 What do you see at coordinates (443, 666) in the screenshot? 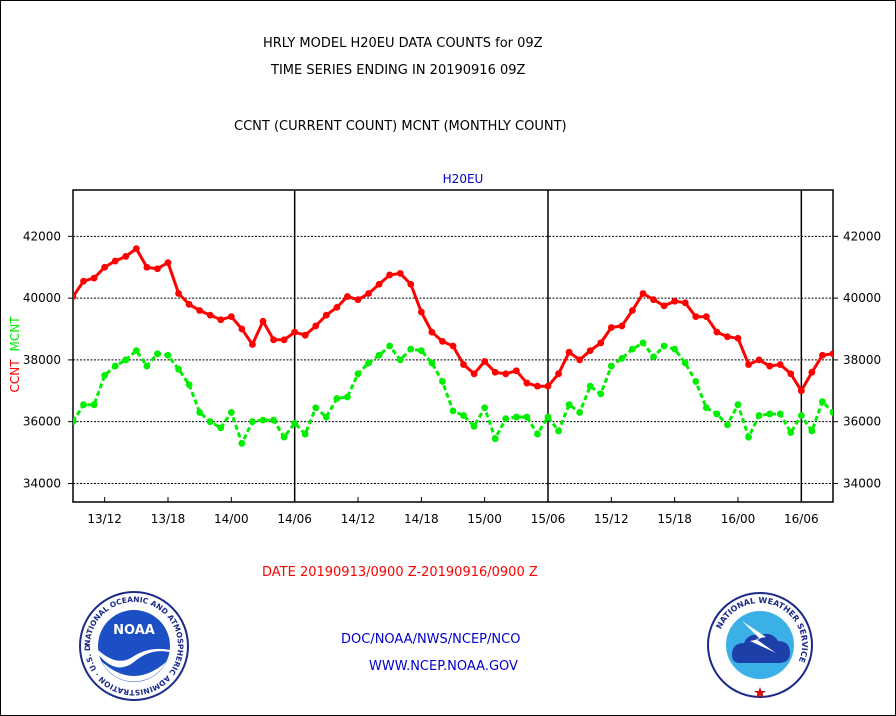
I see `footer-url: WWW.NCEP.NOAA.GOV` at bounding box center [443, 666].